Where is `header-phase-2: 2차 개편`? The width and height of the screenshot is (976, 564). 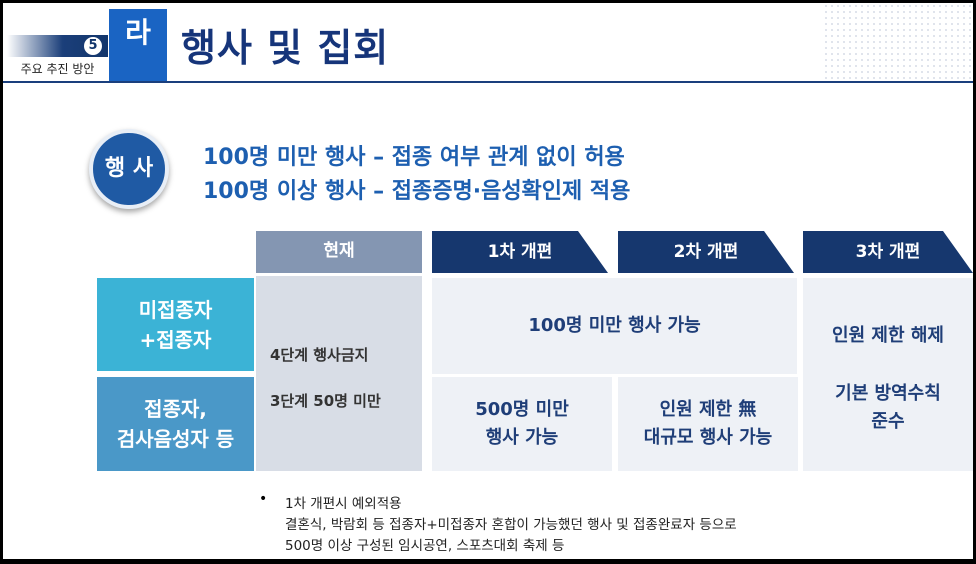 header-phase-2: 2차 개편 is located at coordinates (706, 252).